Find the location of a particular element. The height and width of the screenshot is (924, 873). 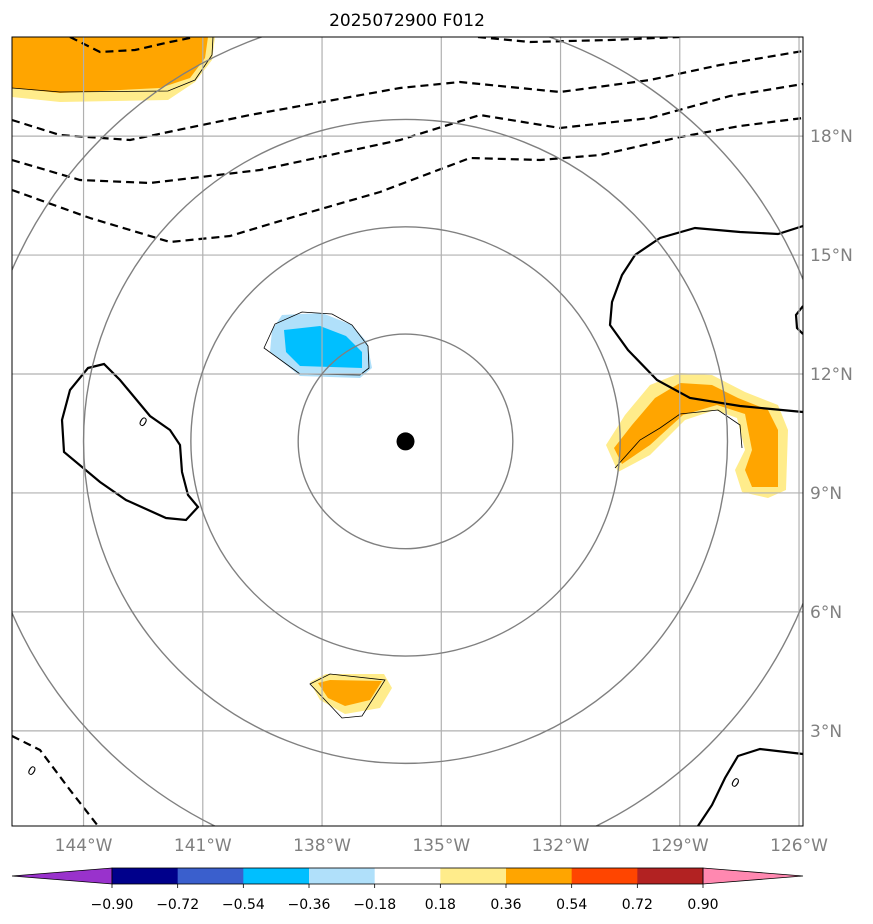

outline-positive-south is located at coordinates (347, 696).